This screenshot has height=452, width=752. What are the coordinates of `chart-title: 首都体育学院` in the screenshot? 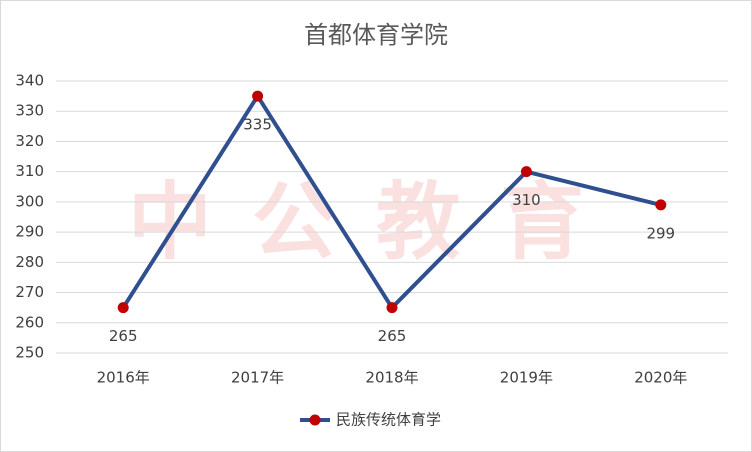 It's located at (376, 35).